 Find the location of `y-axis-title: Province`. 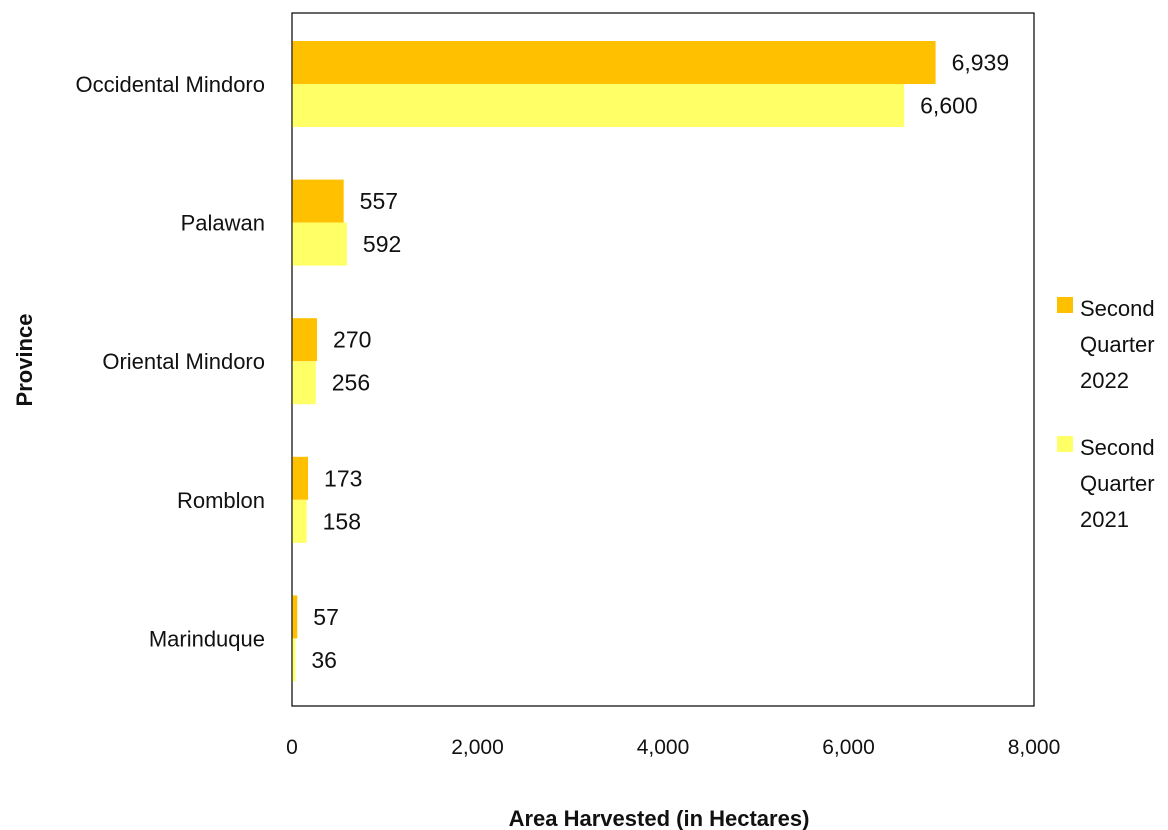

y-axis-title: Province is located at coordinates (24, 360).